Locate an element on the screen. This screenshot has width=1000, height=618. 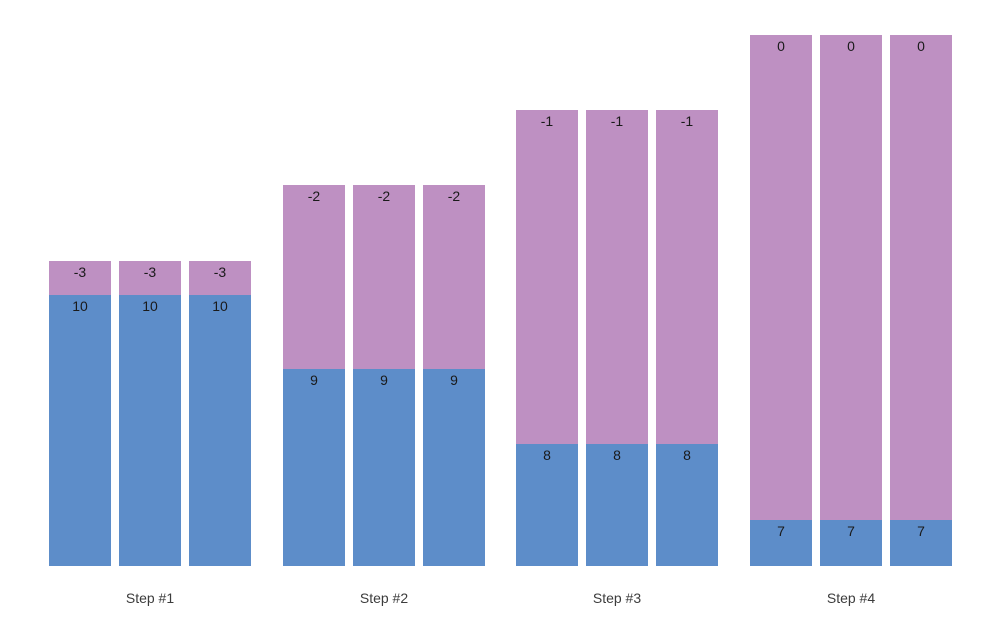
x-category-label: Step #4 is located at coordinates (851, 598).